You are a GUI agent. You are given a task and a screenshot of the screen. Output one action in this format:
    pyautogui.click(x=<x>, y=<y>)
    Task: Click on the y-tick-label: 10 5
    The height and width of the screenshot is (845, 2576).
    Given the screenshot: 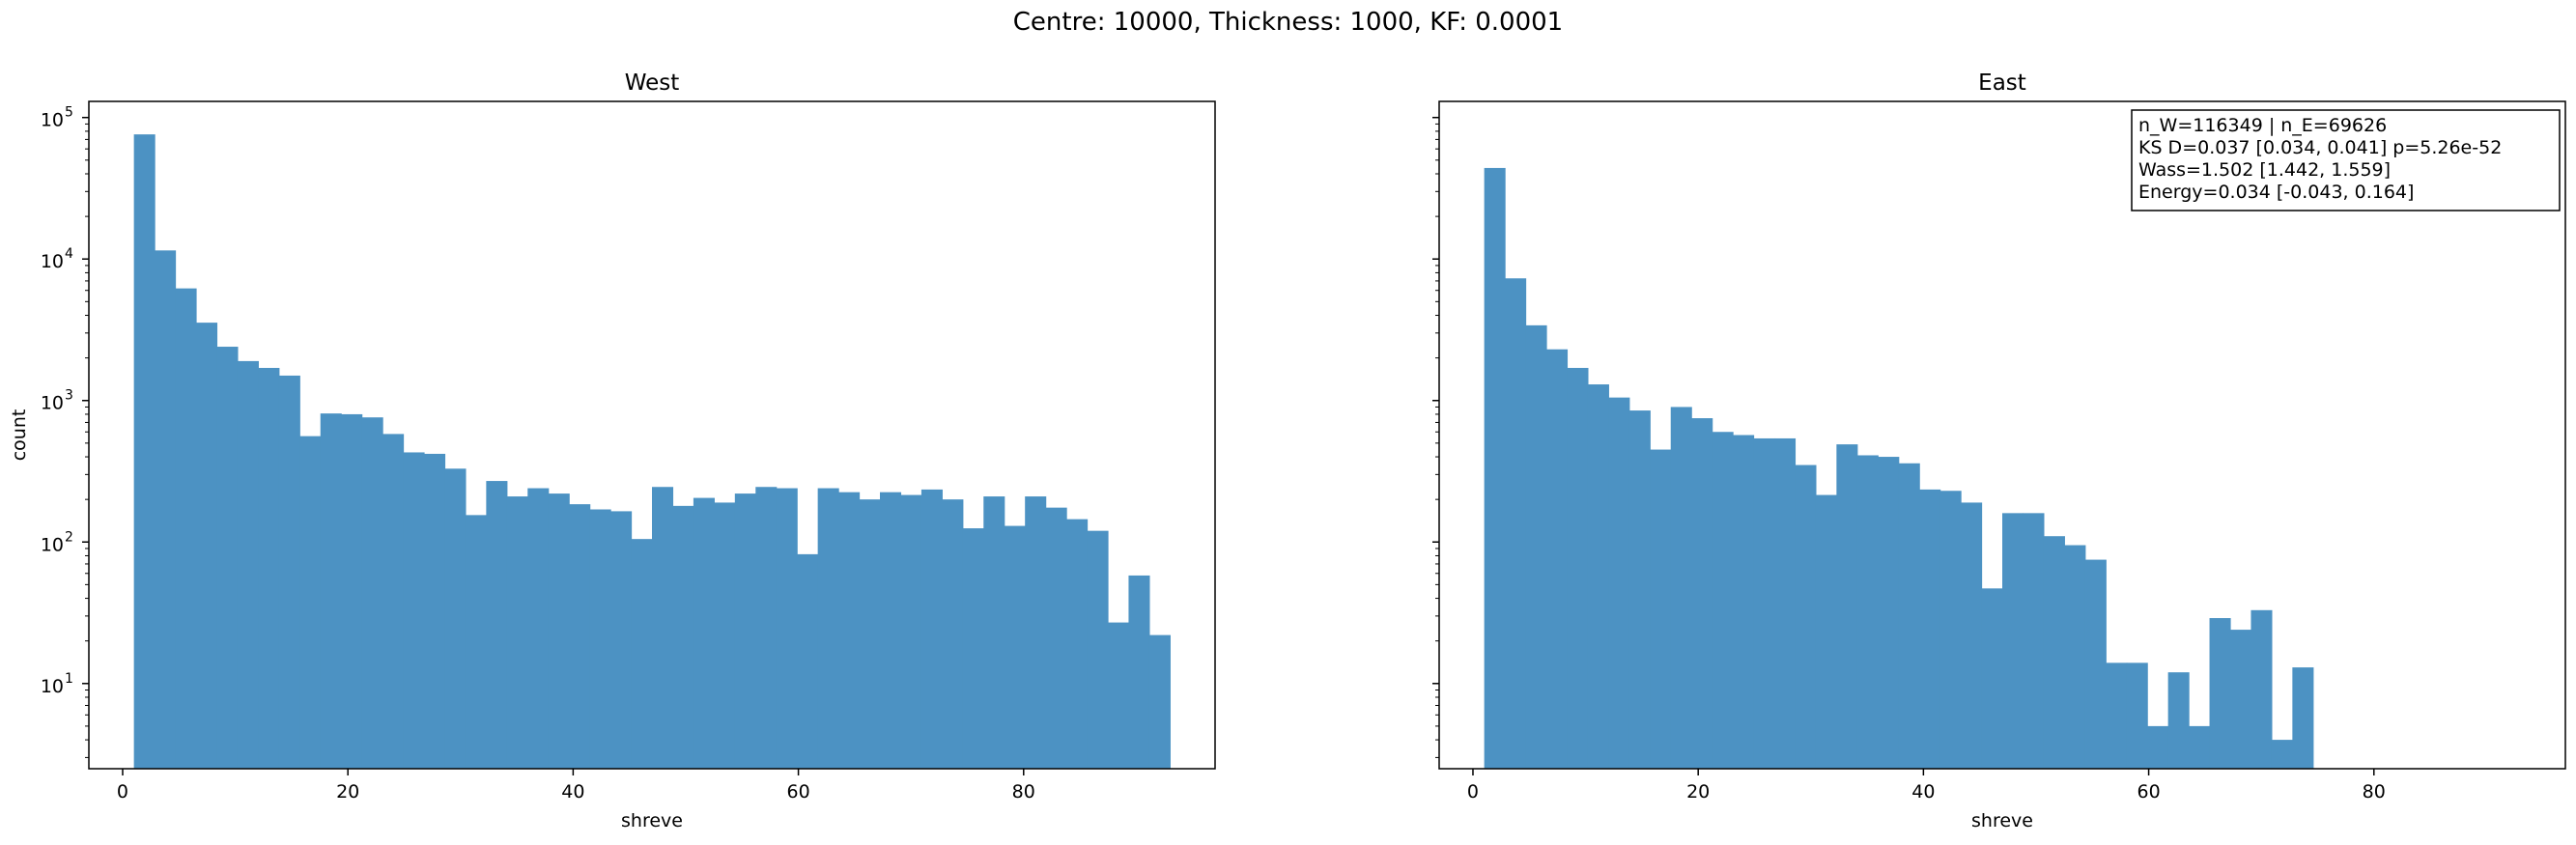 What is the action you would take?
    pyautogui.click(x=57, y=118)
    